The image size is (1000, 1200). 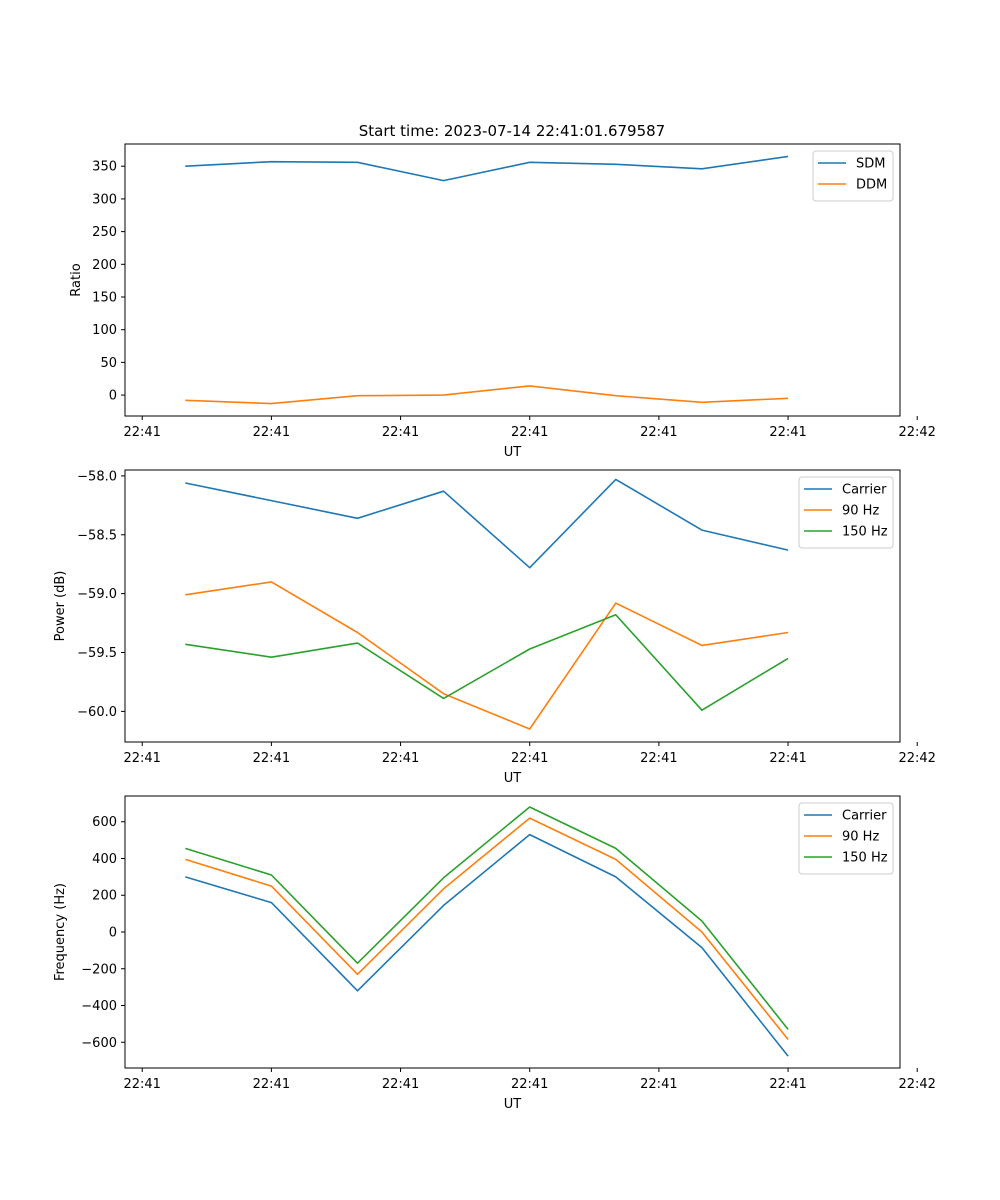 What do you see at coordinates (97, 712) in the screenshot?
I see `y-tick-label: −60.0` at bounding box center [97, 712].